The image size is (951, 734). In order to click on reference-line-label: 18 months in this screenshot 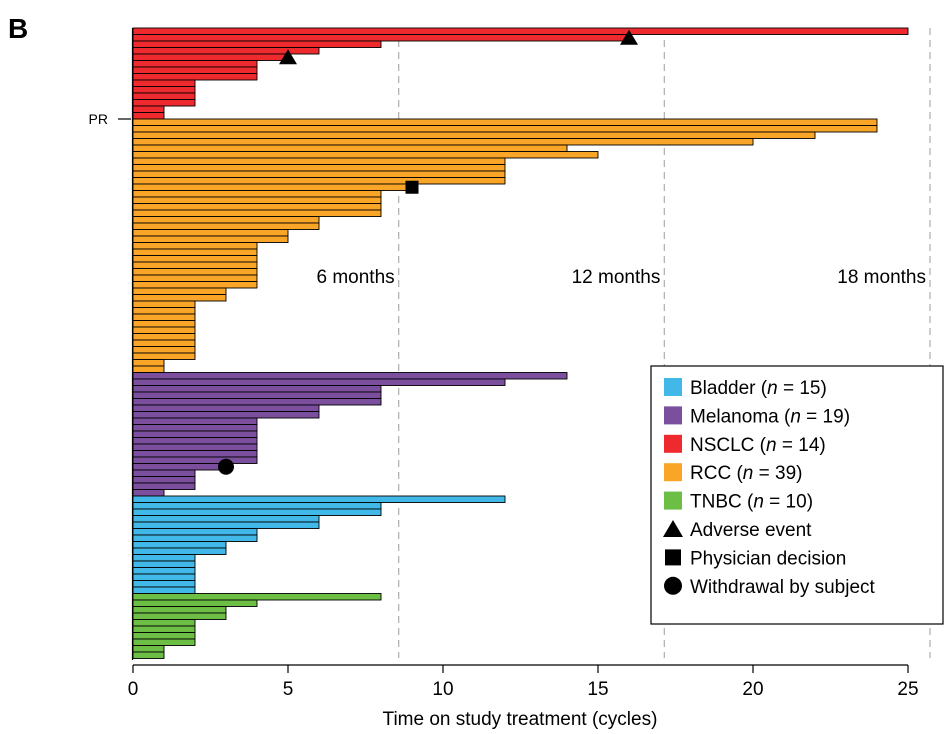, I will do `click(881, 277)`.